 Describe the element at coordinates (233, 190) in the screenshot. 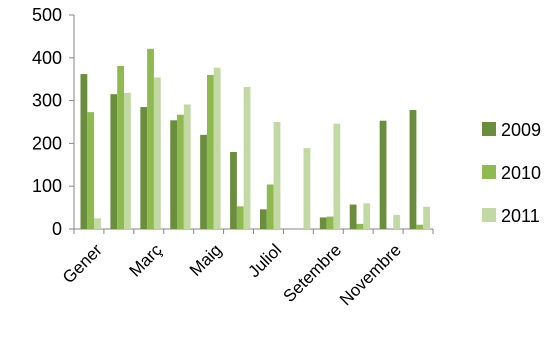

I see `bar-2009-juny` at that location.